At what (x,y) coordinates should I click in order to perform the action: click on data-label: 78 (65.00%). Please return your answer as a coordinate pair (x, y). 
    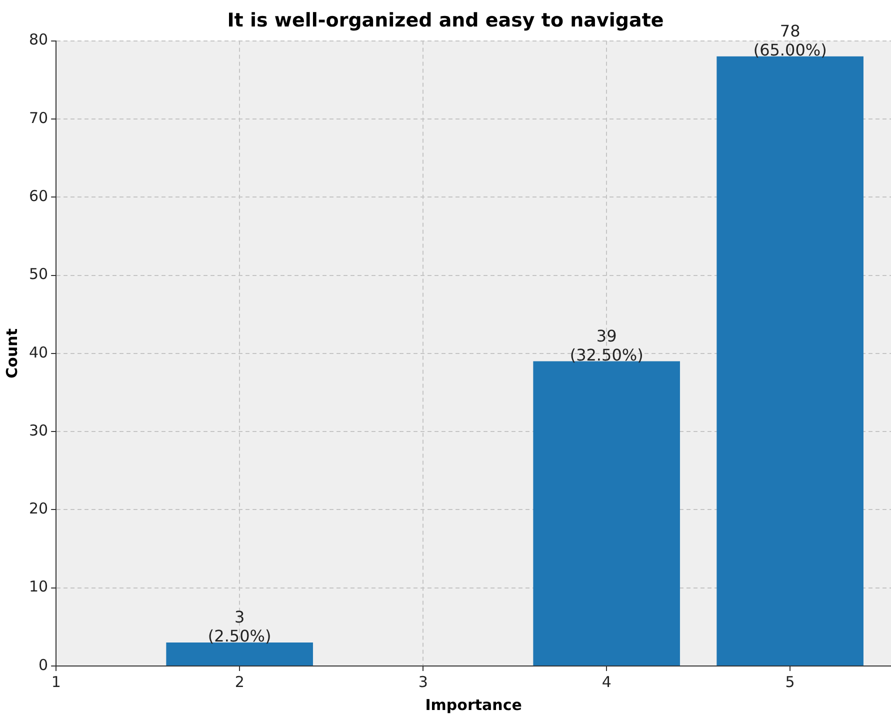
    Looking at the image, I should click on (790, 41).